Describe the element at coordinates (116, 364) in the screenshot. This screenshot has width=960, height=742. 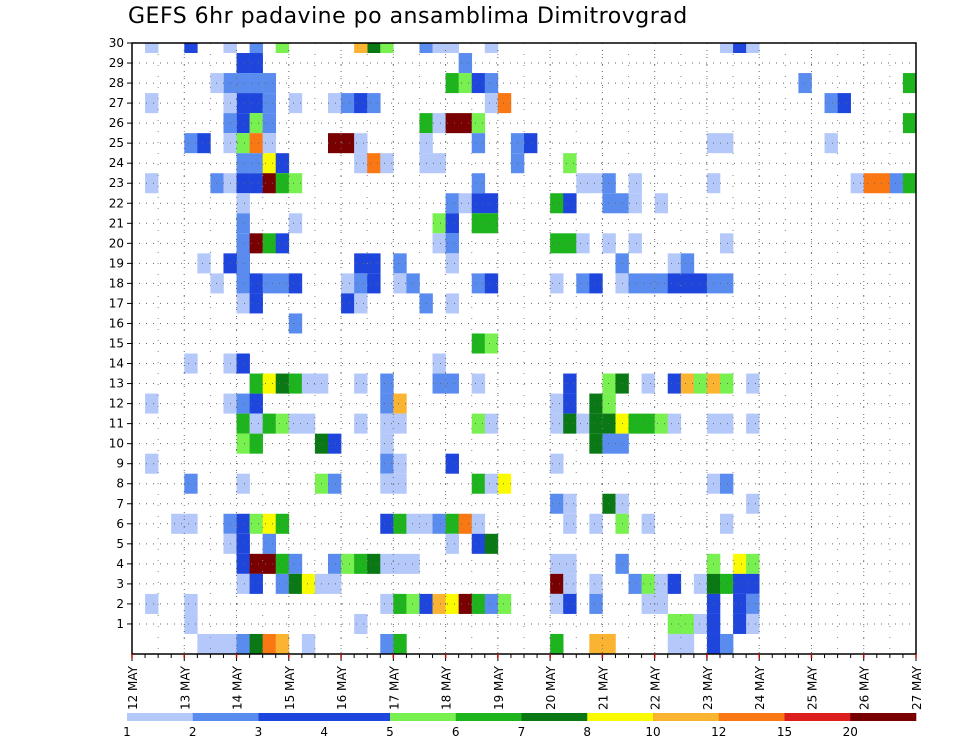
I see `y-tick-label: 14` at that location.